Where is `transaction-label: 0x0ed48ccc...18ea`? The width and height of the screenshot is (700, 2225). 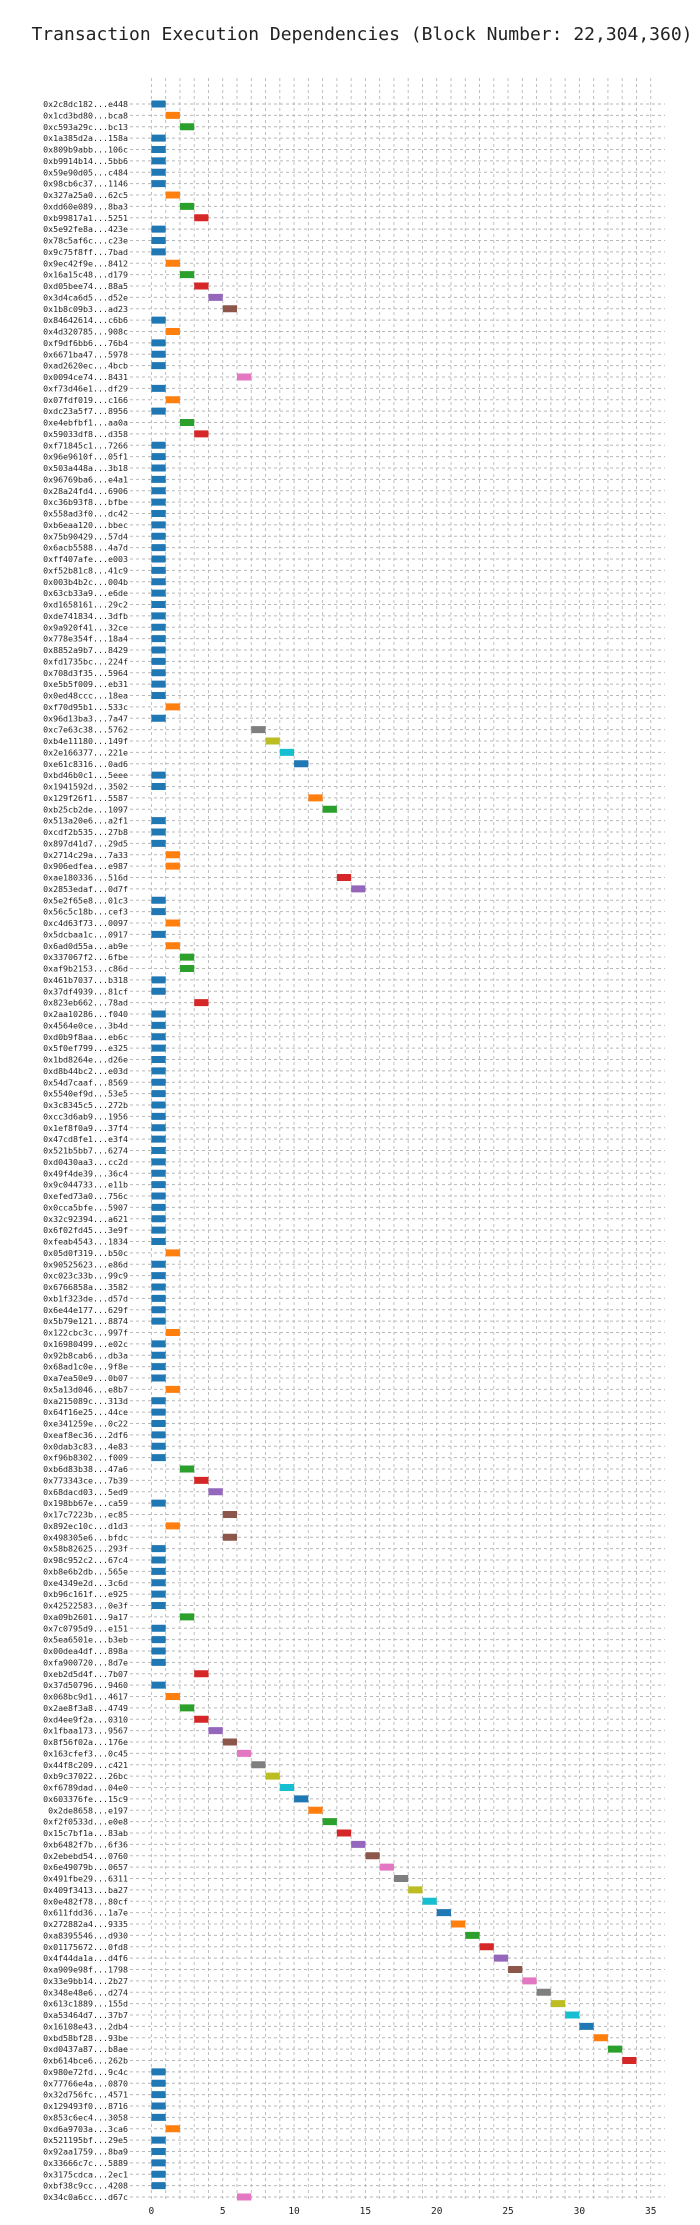 transaction-label: 0x0ed48ccc...18ea is located at coordinates (85, 696).